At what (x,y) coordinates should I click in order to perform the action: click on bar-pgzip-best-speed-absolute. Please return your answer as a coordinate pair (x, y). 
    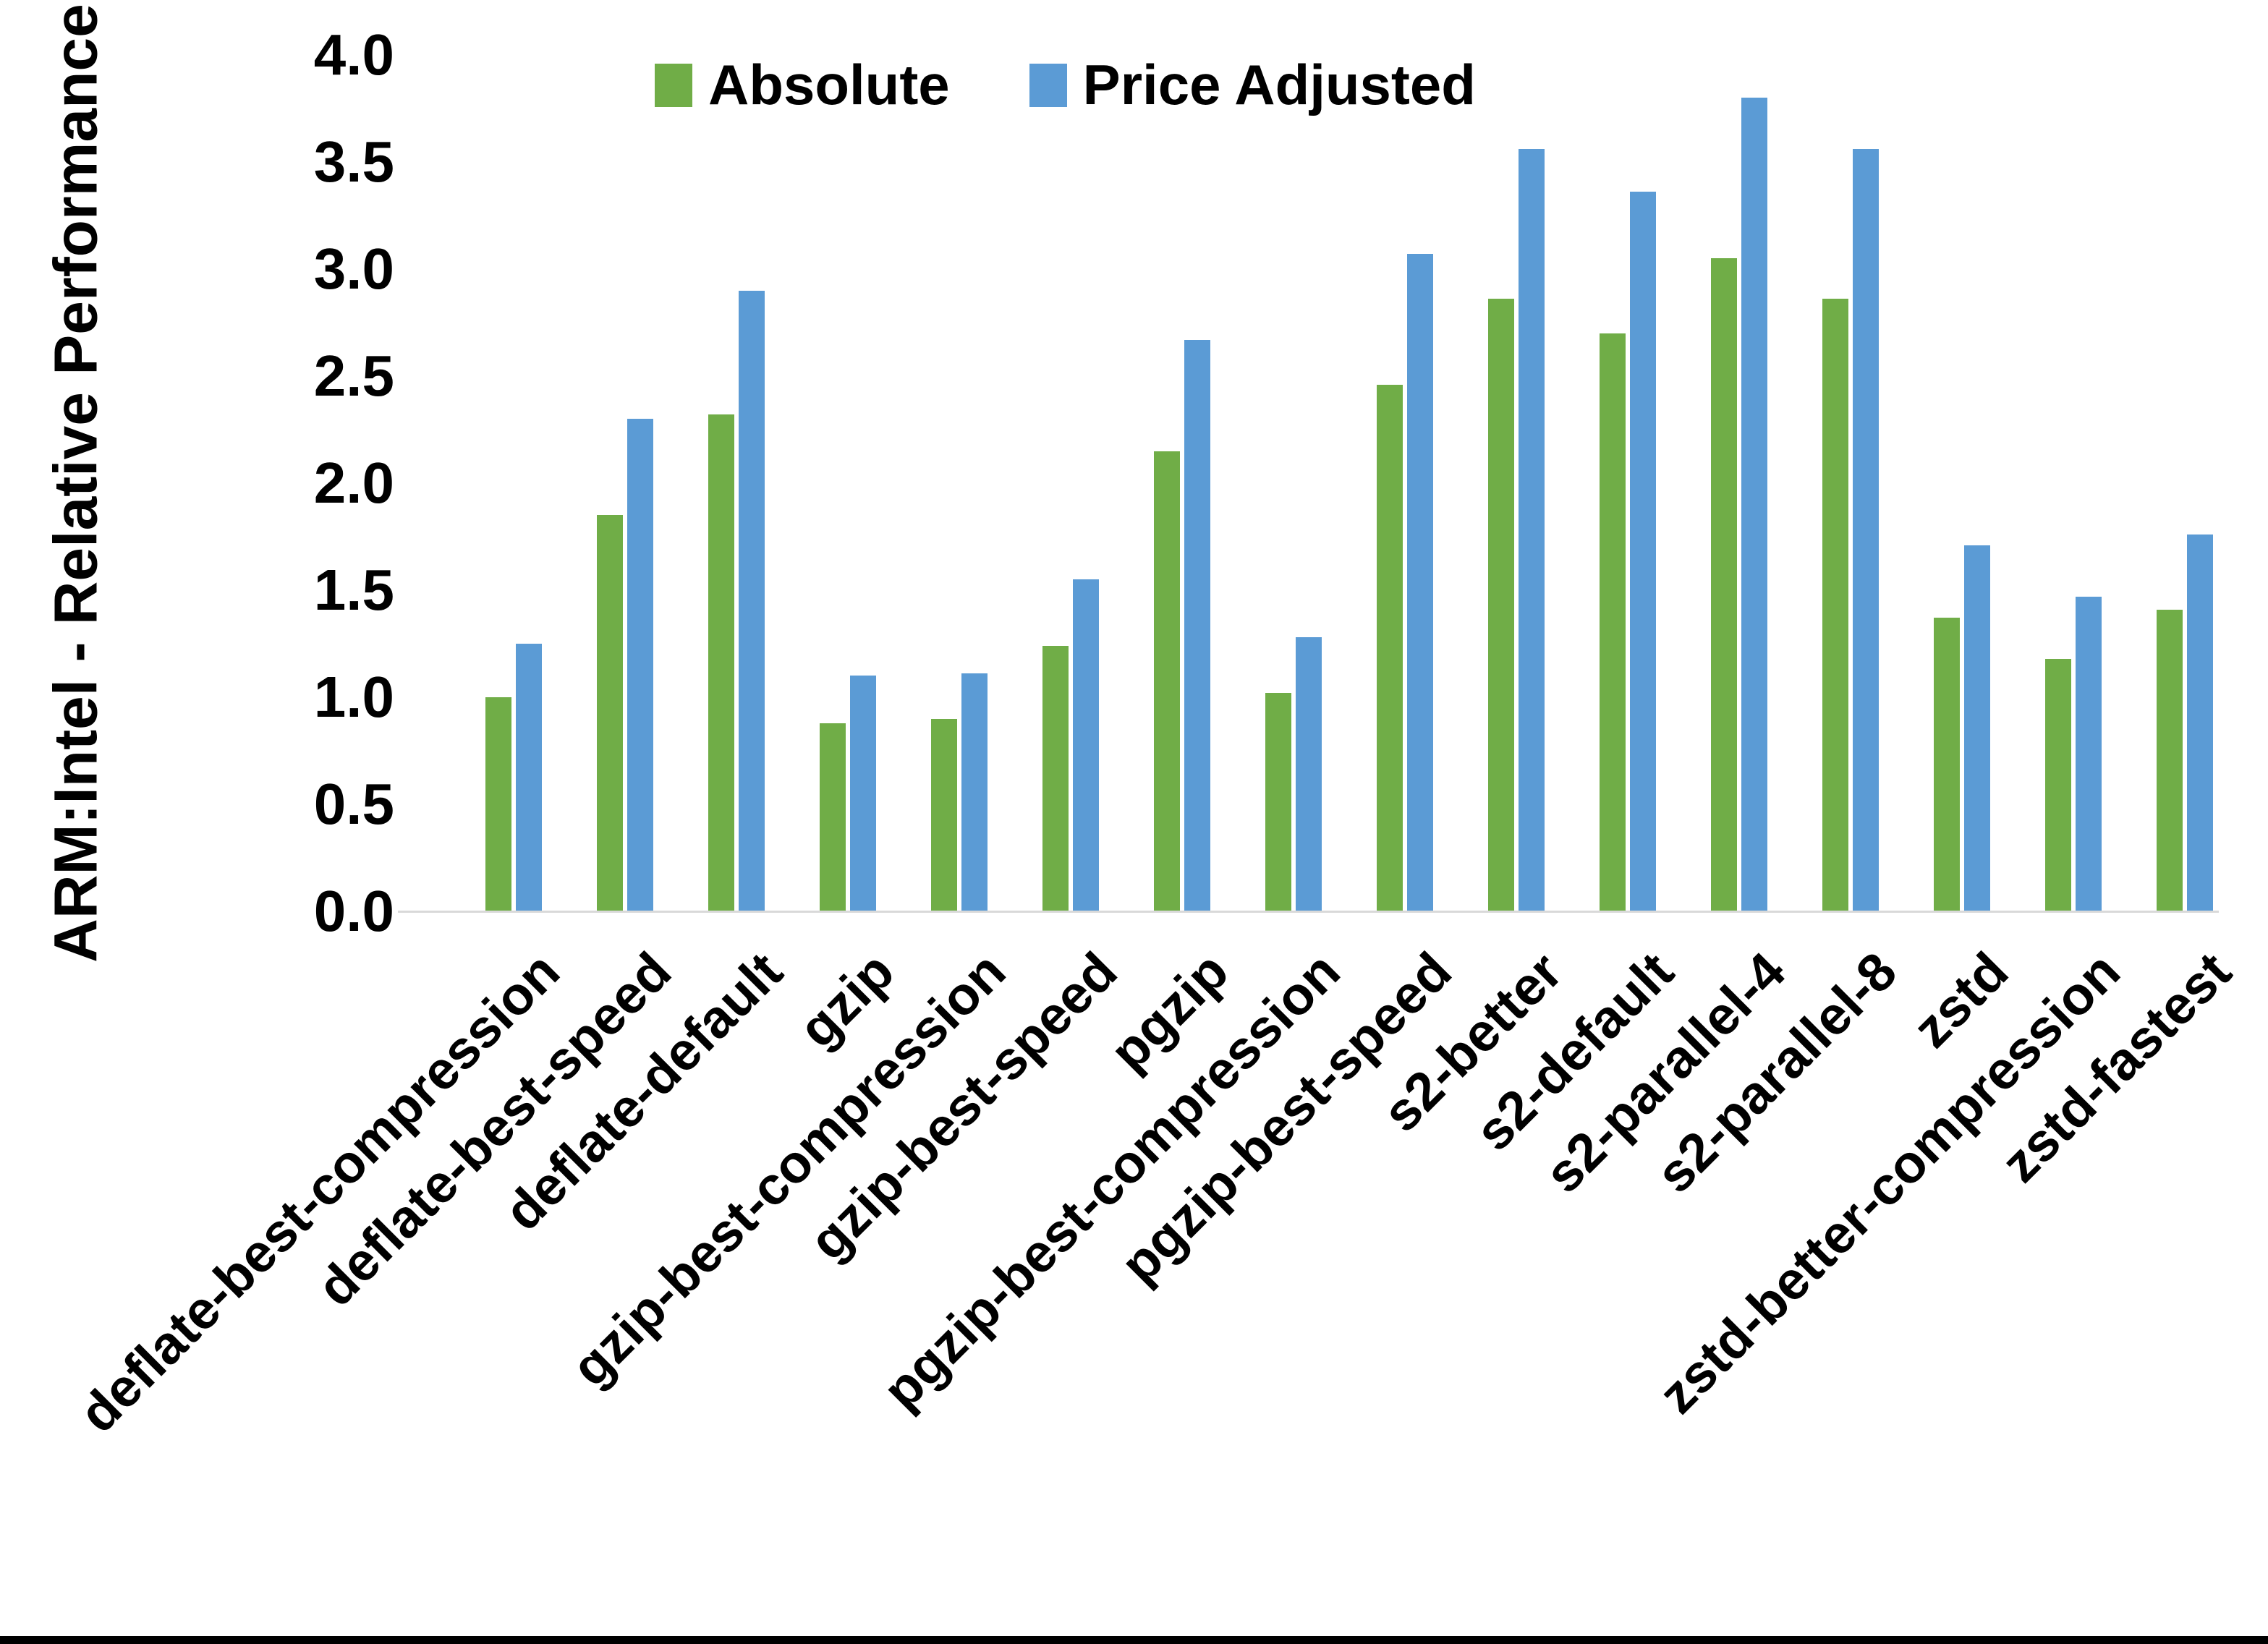
    Looking at the image, I should click on (1390, 648).